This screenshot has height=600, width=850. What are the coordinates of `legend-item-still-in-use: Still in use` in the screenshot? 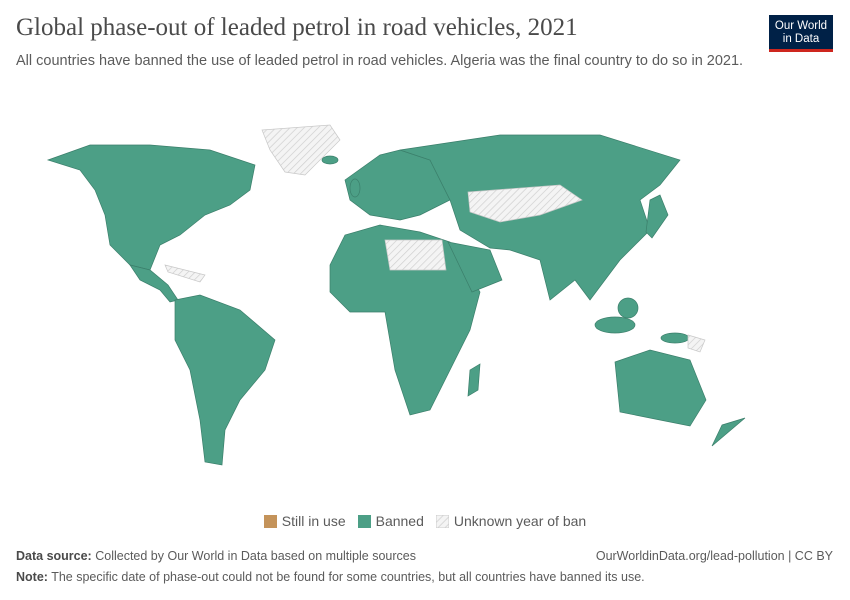 It's located at (304, 521).